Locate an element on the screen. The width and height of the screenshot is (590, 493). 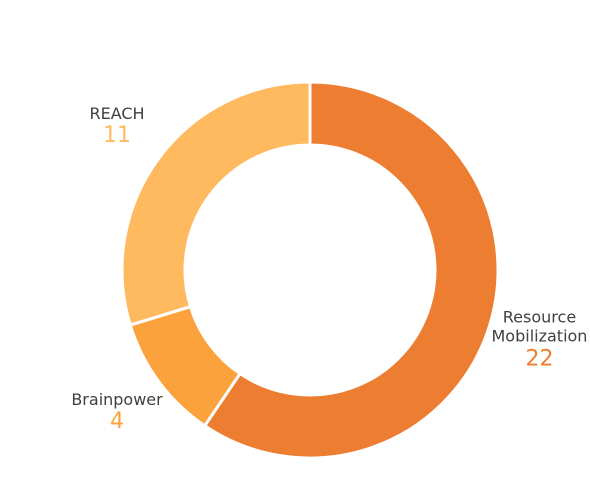
slice-label: Brainpower 4 is located at coordinates (117, 413).